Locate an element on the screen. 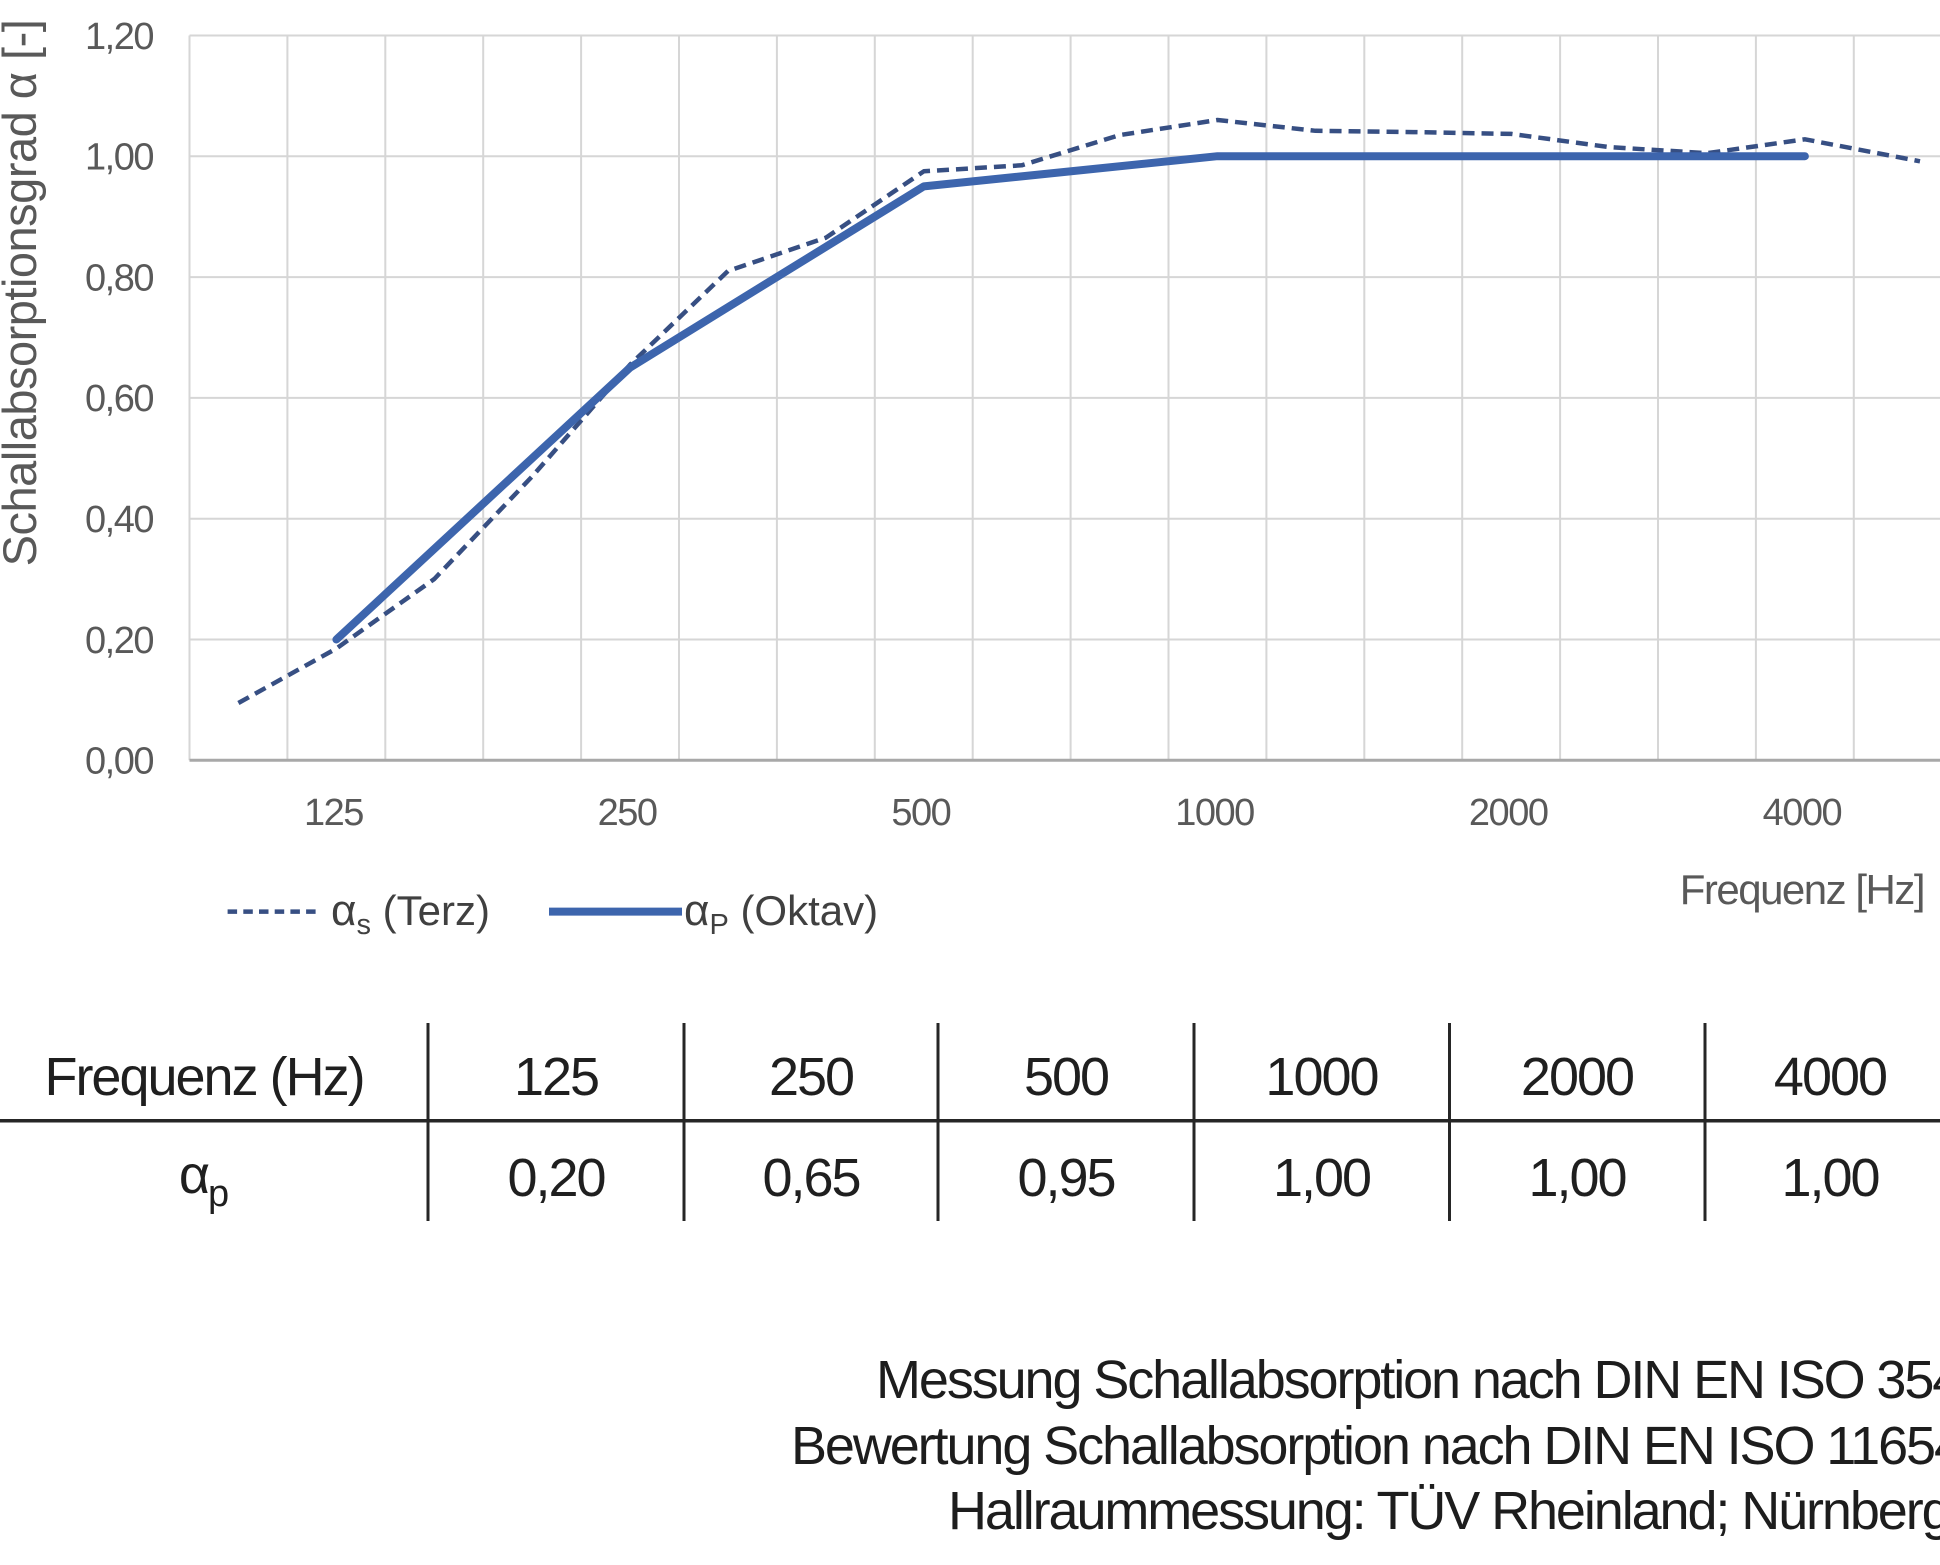 This screenshot has width=1940, height=1565. svg-text: 0,60 is located at coordinates (119, 399).